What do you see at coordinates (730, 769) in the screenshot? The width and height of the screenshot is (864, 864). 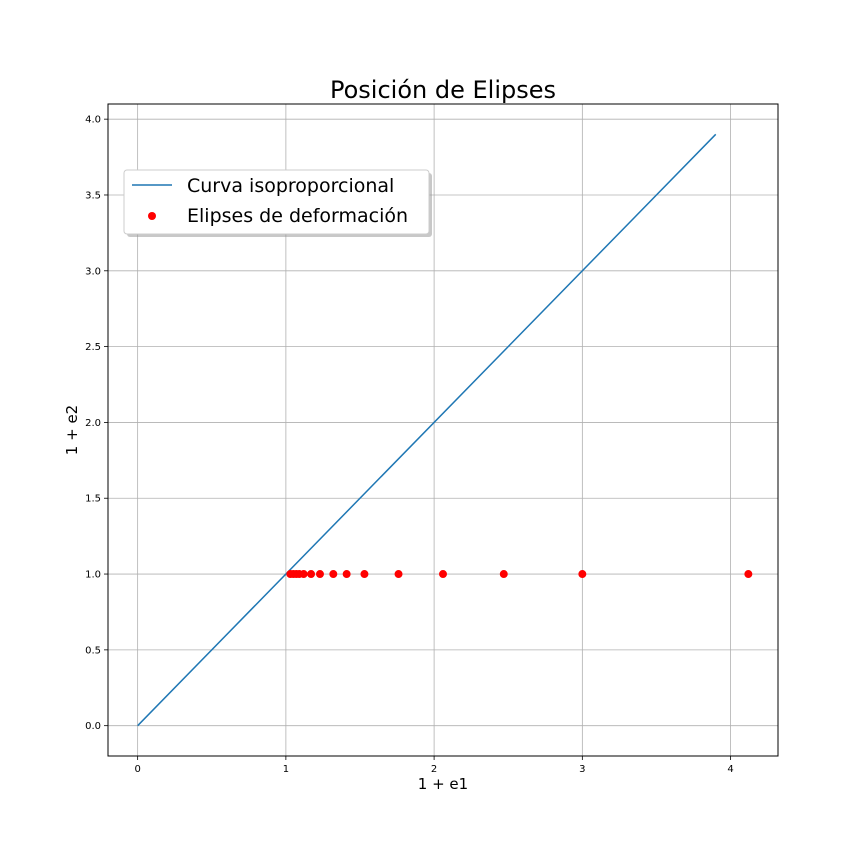 I see `x-tick-label: 4` at bounding box center [730, 769].